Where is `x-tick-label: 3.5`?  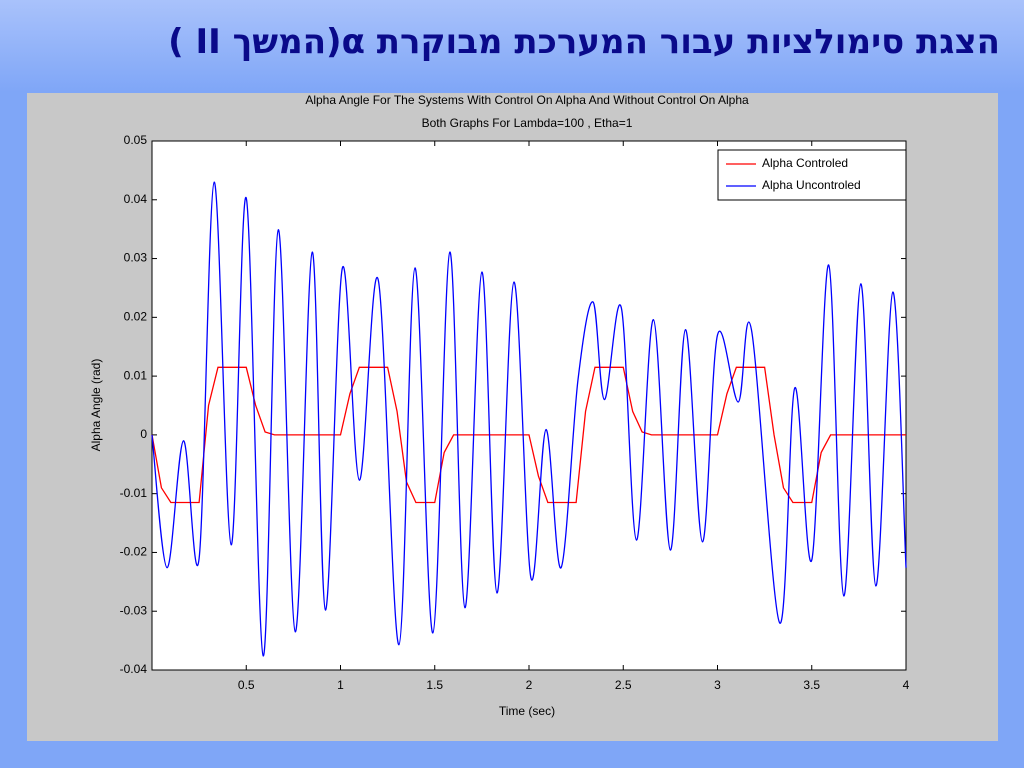 x-tick-label: 3.5 is located at coordinates (811, 685).